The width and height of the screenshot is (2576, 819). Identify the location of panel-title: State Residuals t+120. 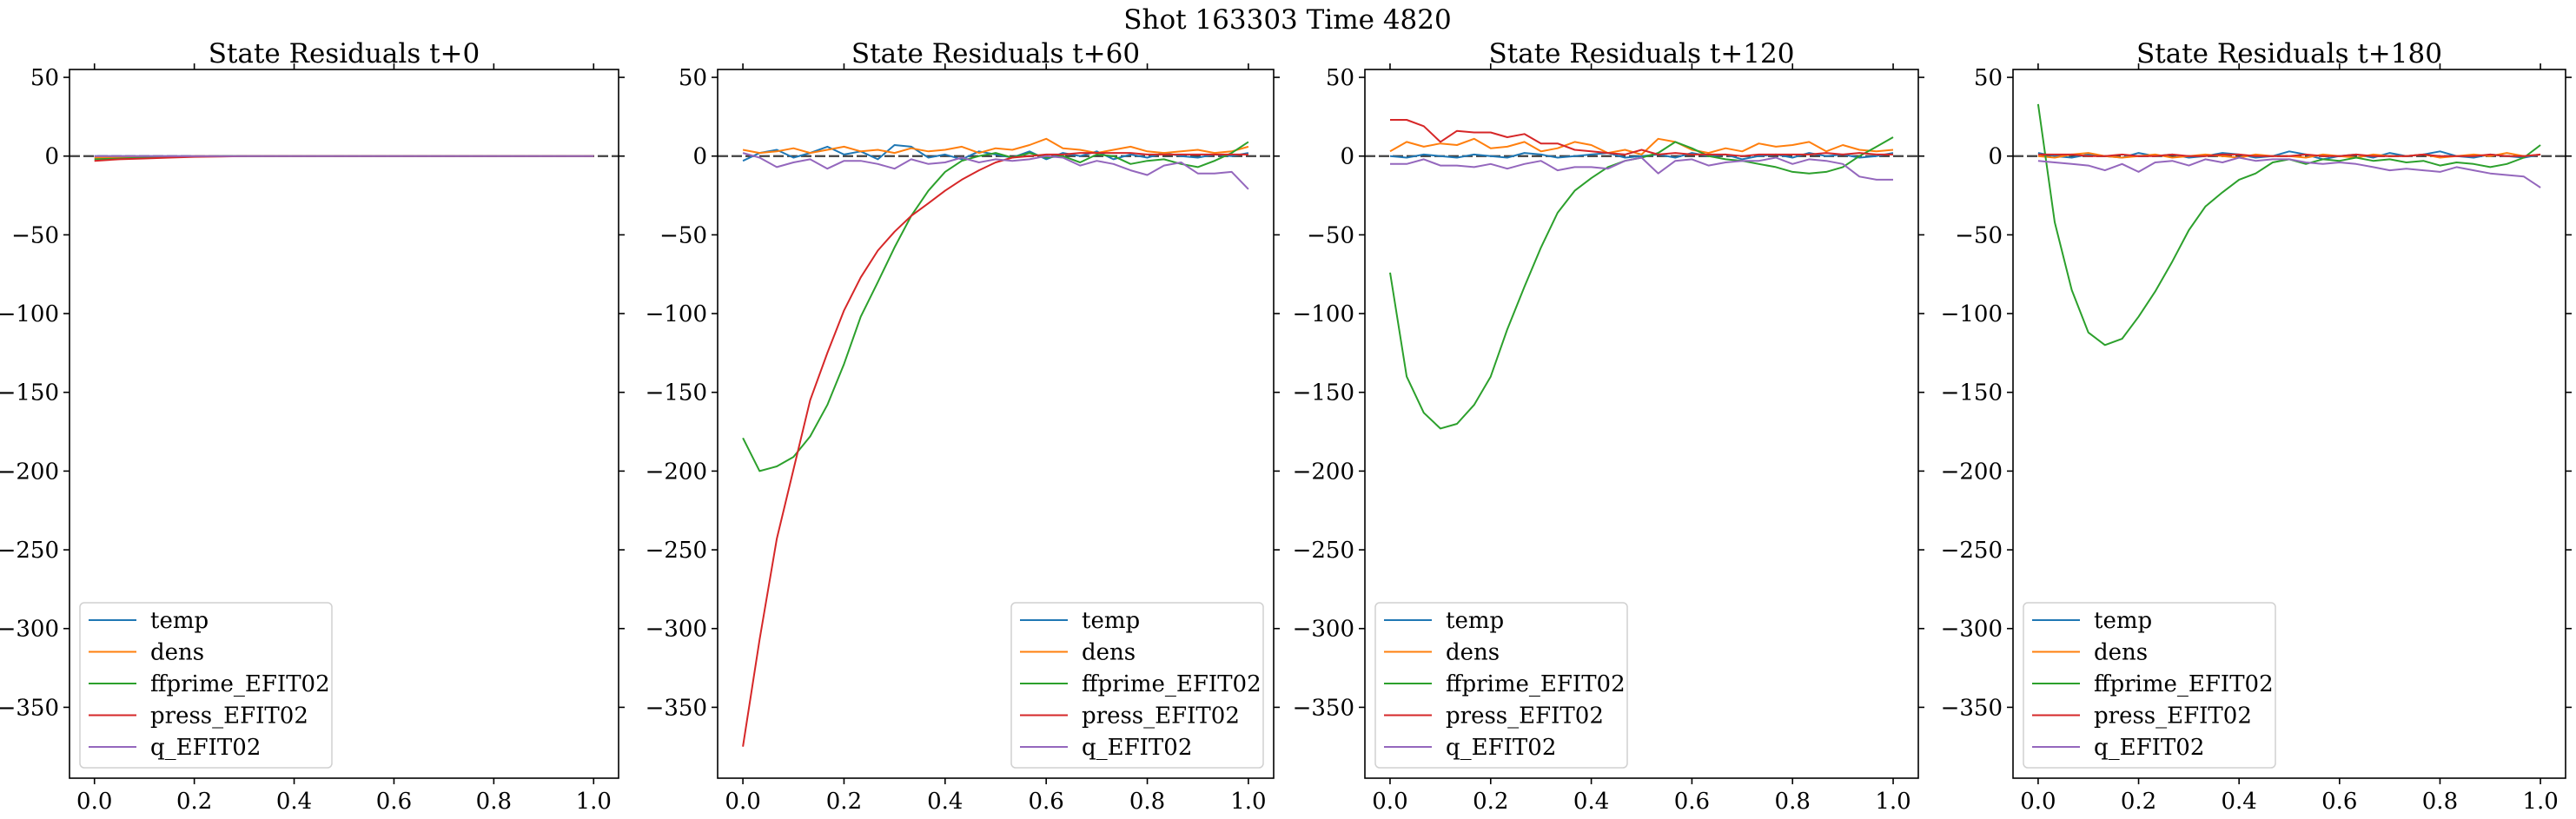
(1642, 53).